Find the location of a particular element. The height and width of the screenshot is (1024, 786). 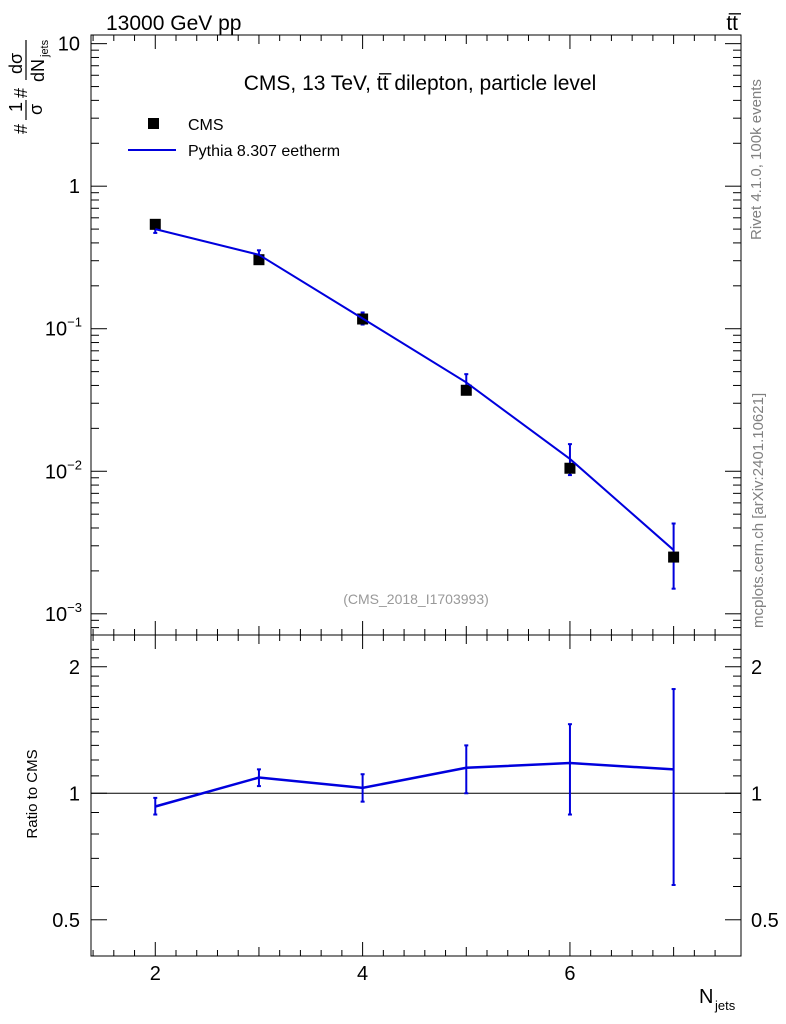

legend-cms-label: CMS is located at coordinates (206, 125).